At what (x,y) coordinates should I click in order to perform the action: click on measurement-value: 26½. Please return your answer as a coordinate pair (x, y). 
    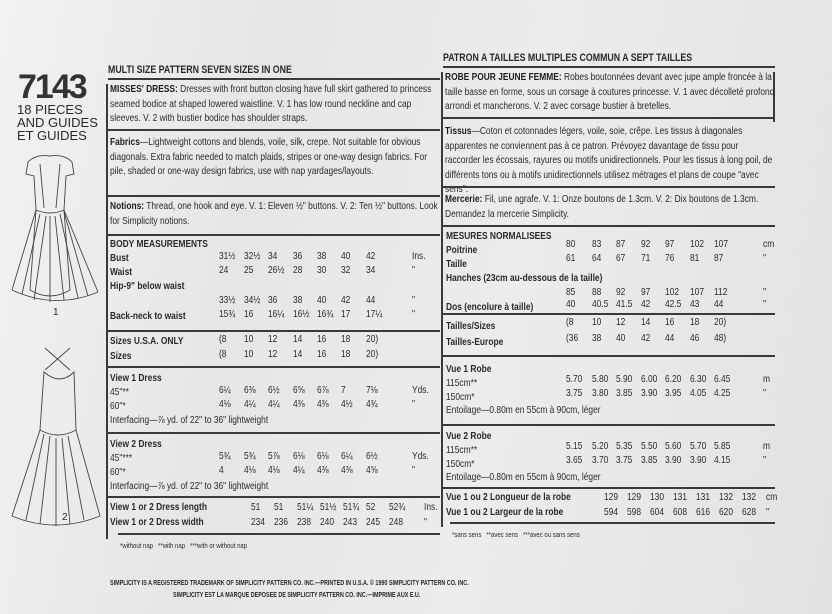
    Looking at the image, I should click on (276, 270).